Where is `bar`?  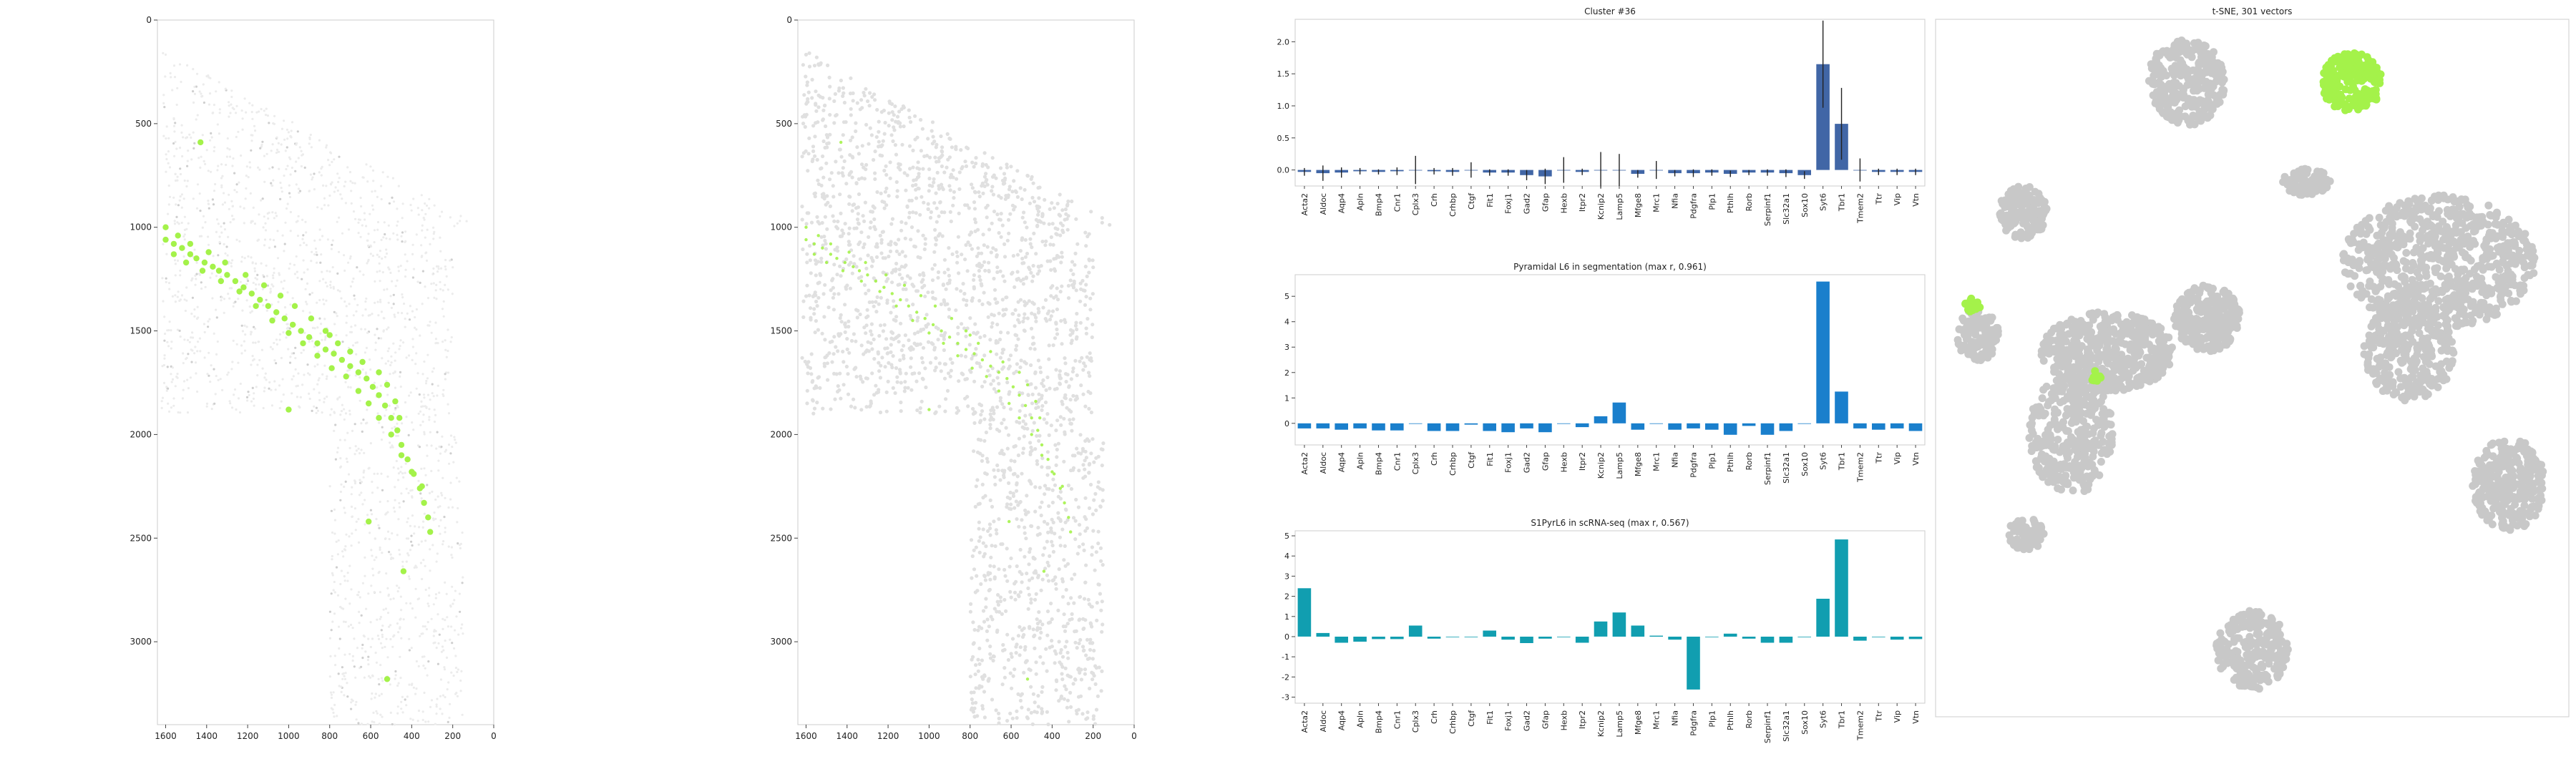
bar is located at coordinates (1526, 425).